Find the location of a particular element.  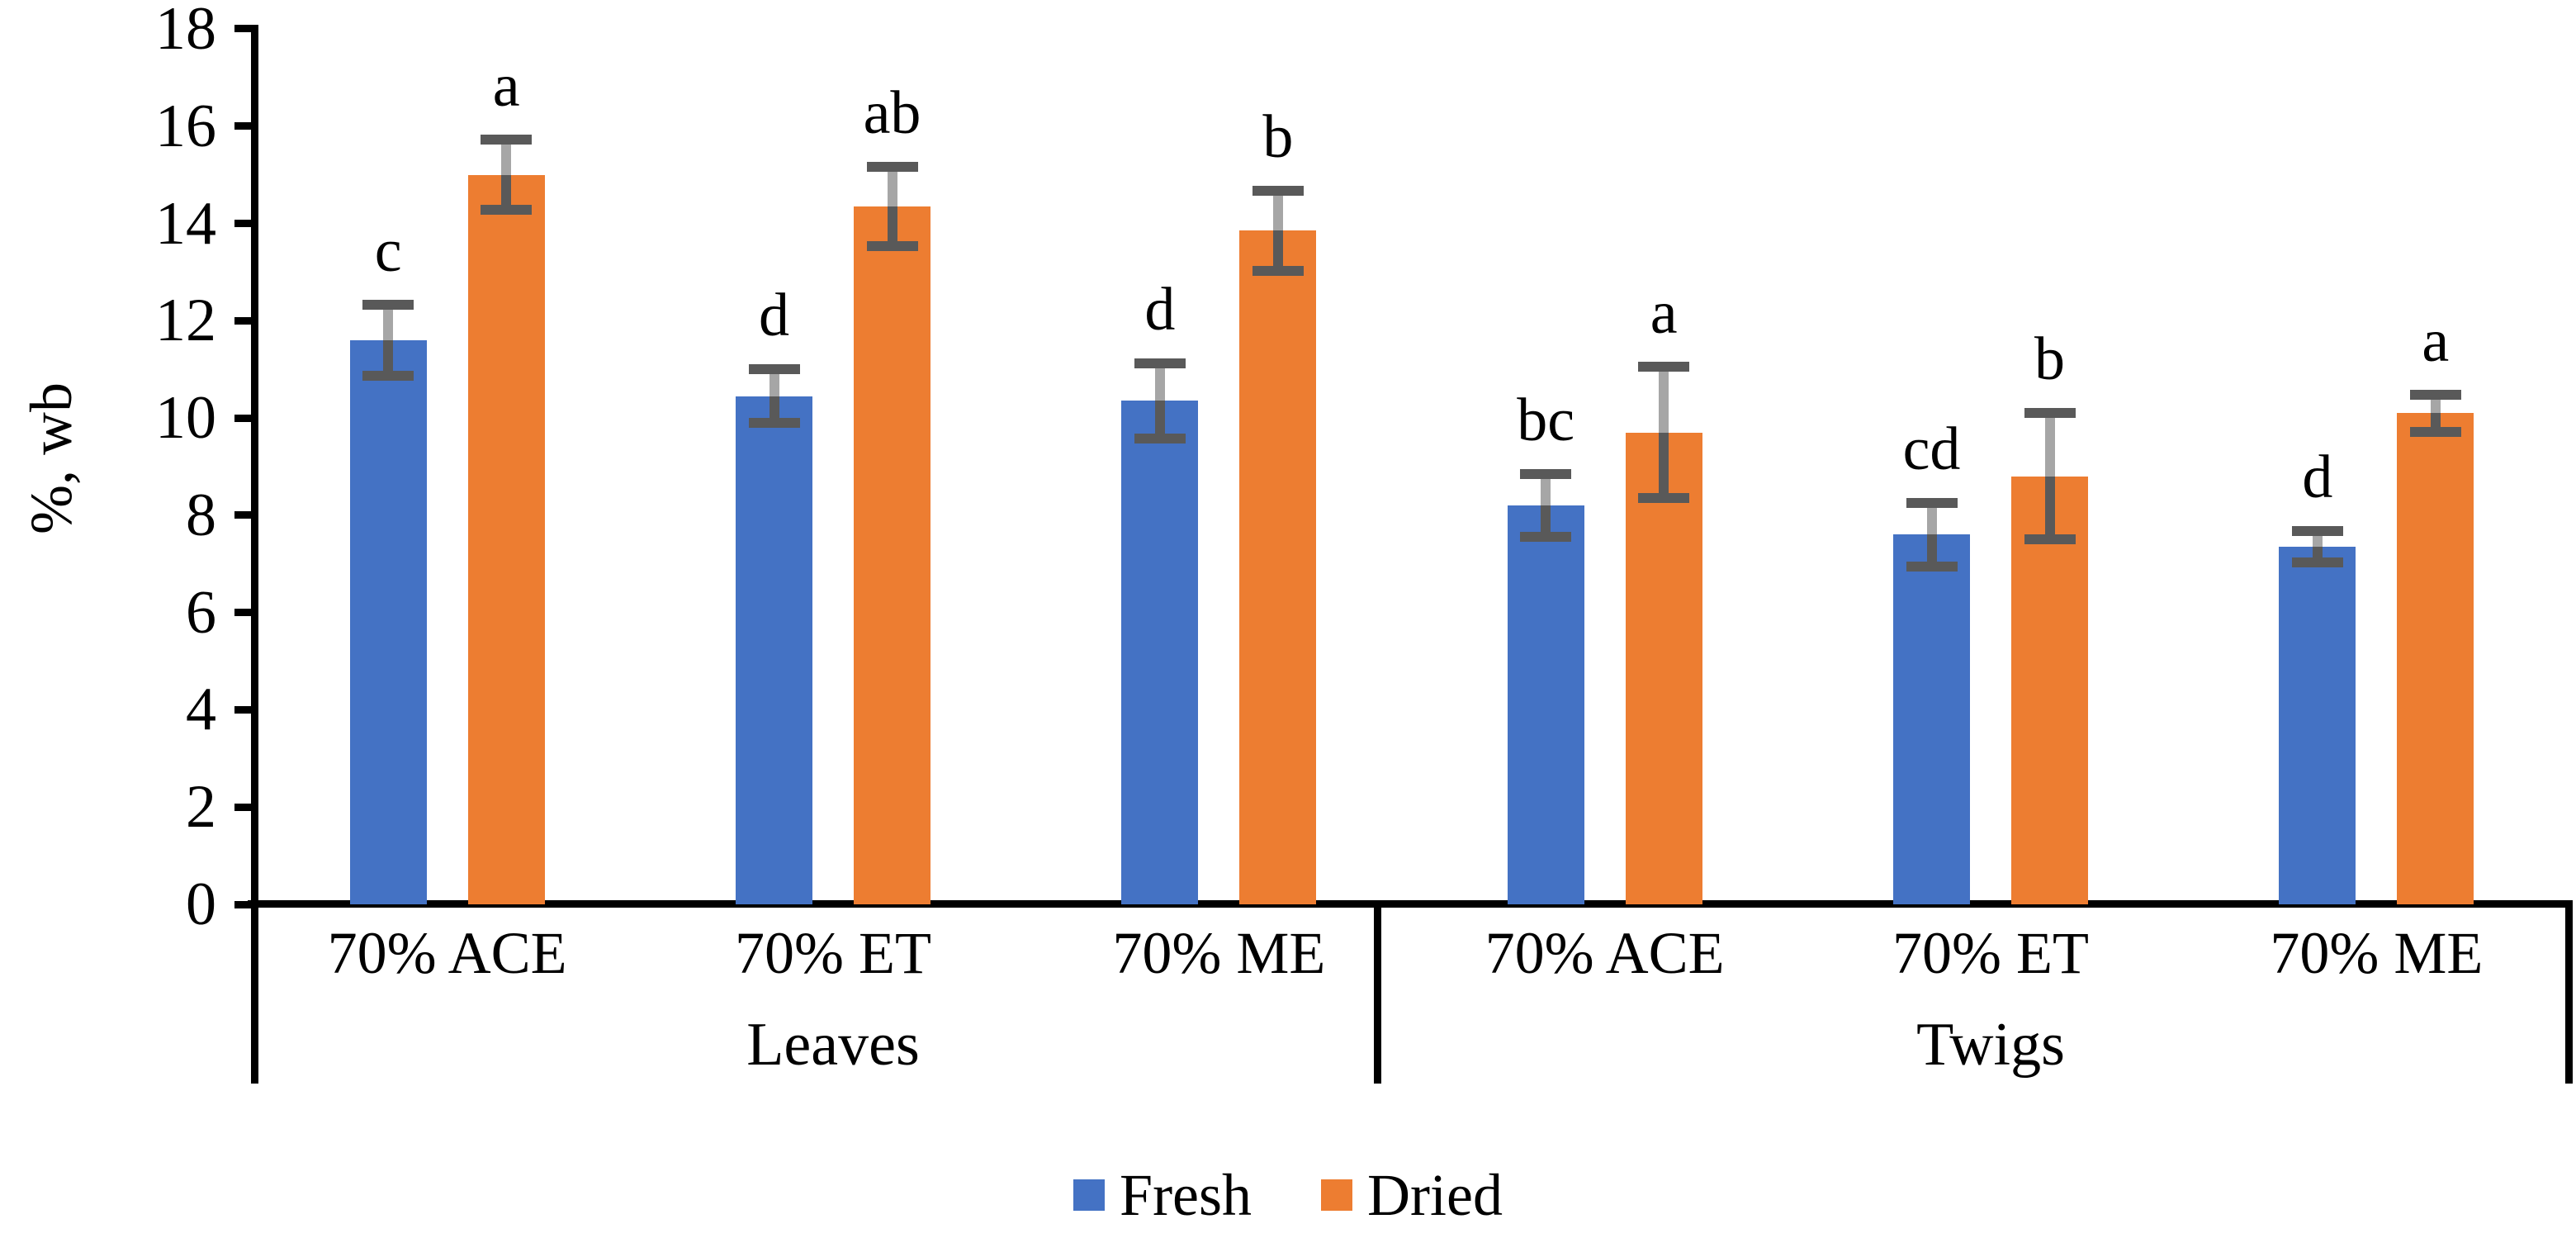

y-axis-line is located at coordinates (254, 554).